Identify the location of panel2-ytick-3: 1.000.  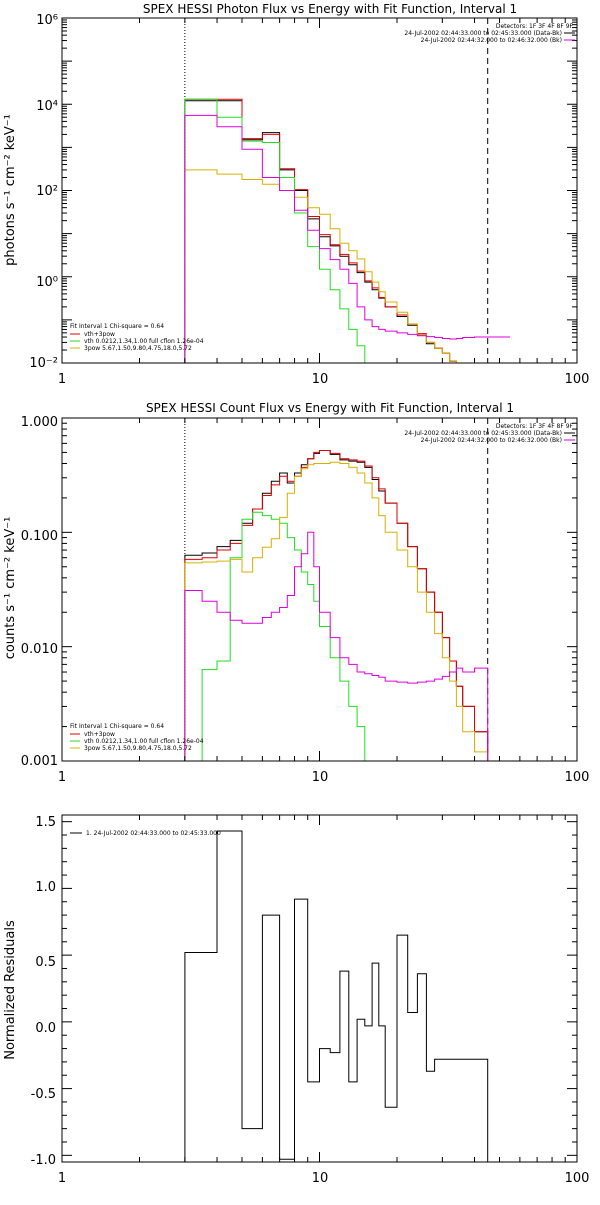
(39, 422).